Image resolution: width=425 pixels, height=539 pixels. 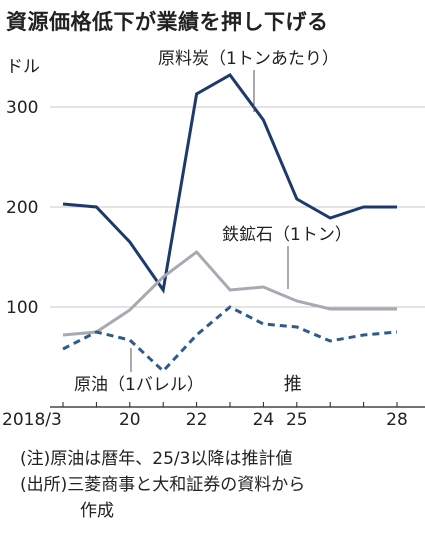 What do you see at coordinates (293, 384) in the screenshot?
I see `estimate-label: 推` at bounding box center [293, 384].